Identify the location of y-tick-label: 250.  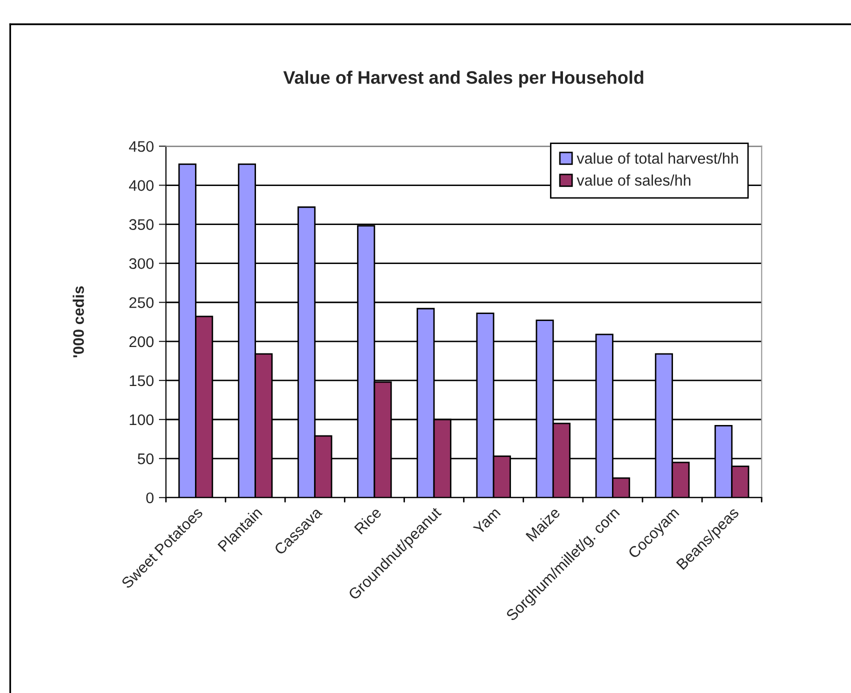
(141, 302).